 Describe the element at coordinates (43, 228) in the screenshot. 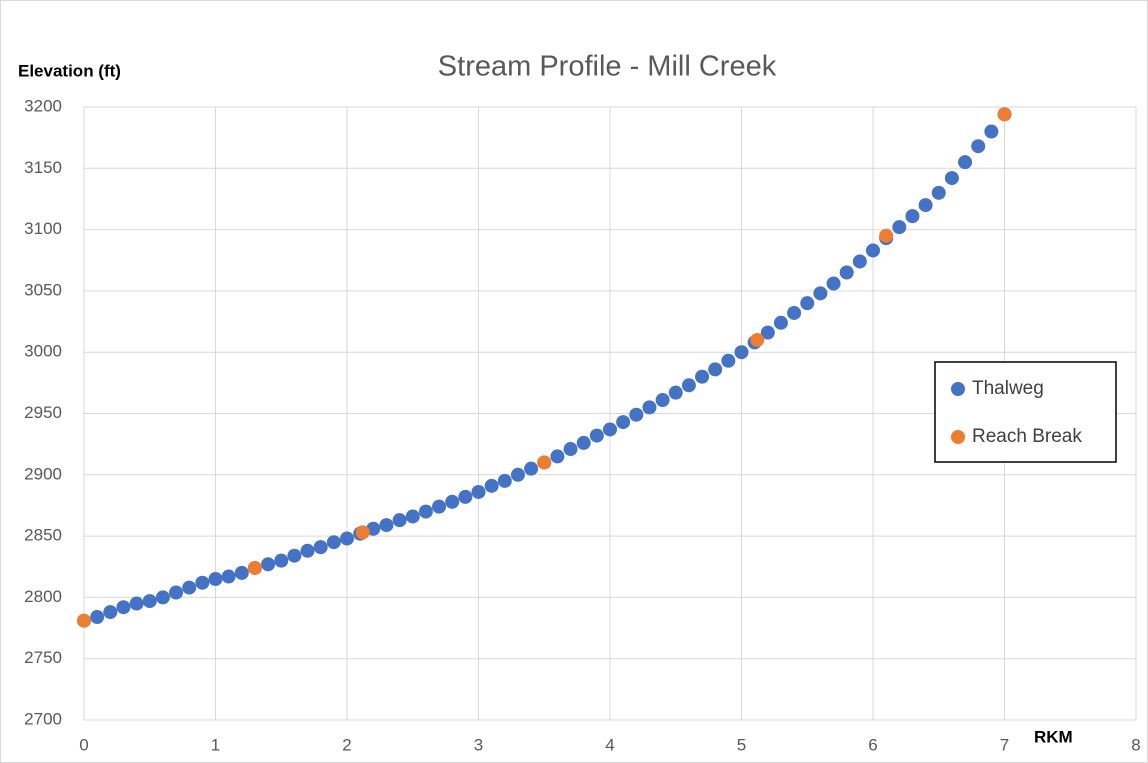

I see `y-tick-label: 3100` at that location.